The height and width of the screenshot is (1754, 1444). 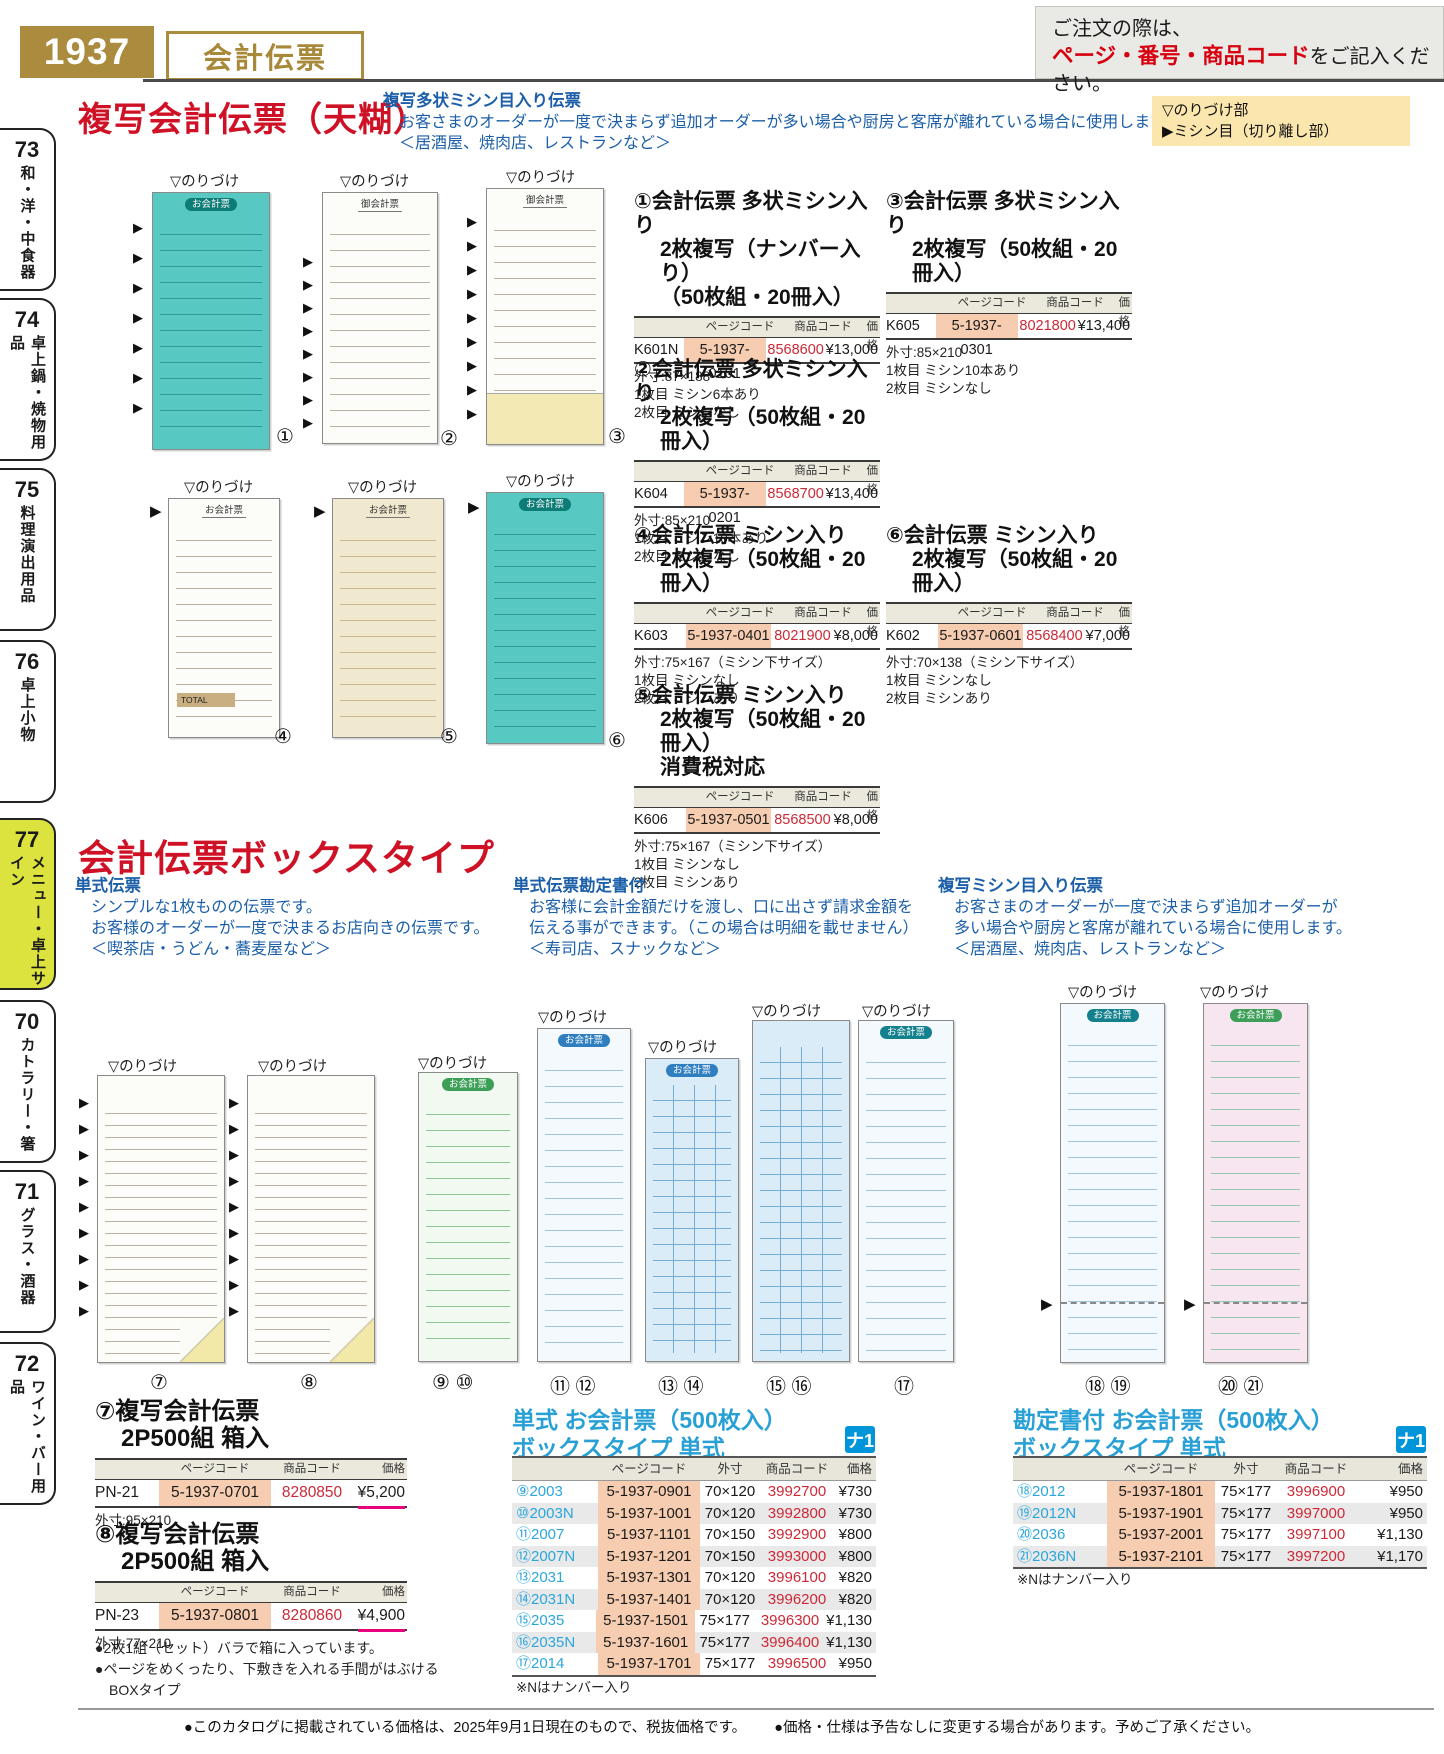 I want to click on price: ¥820, so click(x=855, y=1599).